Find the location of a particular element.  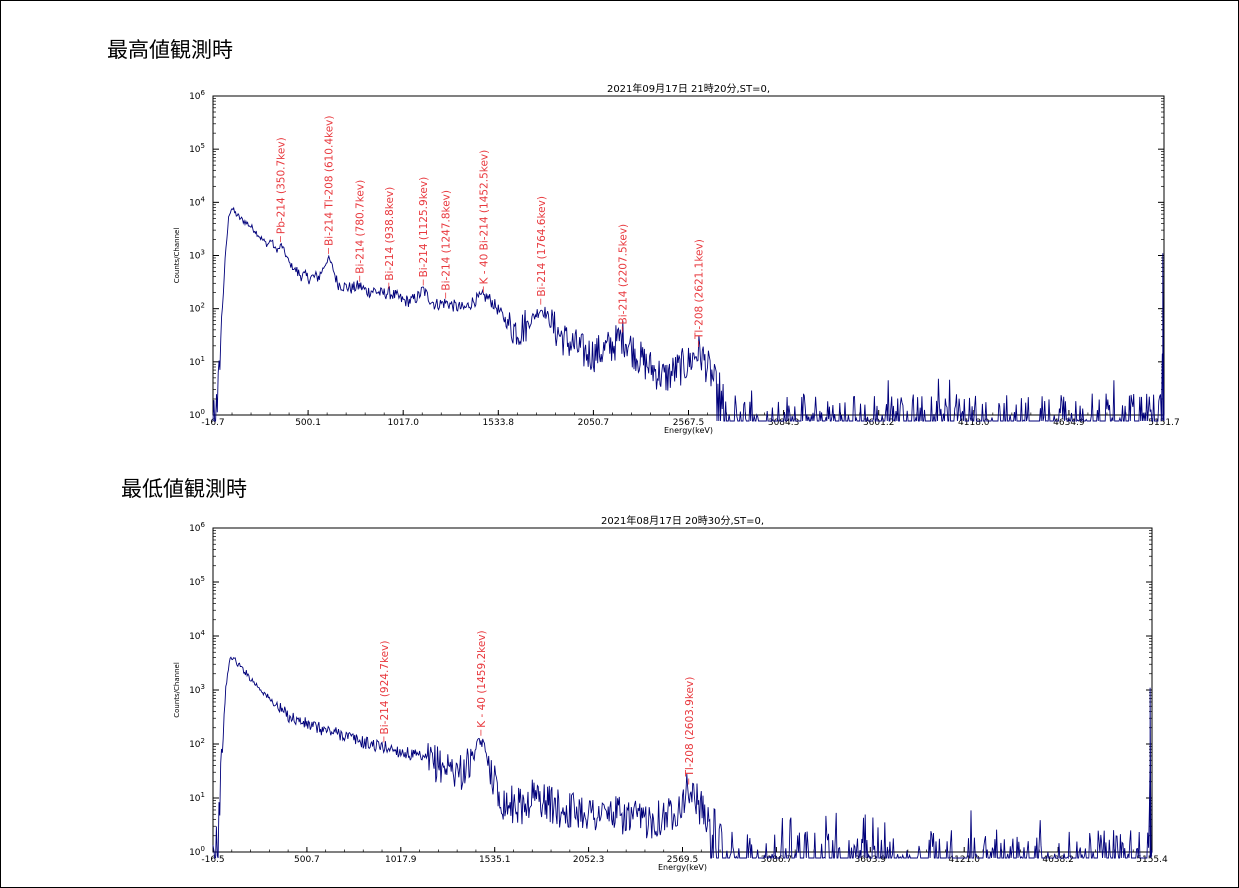

x-tick-label: 4121.0 is located at coordinates (964, 860).